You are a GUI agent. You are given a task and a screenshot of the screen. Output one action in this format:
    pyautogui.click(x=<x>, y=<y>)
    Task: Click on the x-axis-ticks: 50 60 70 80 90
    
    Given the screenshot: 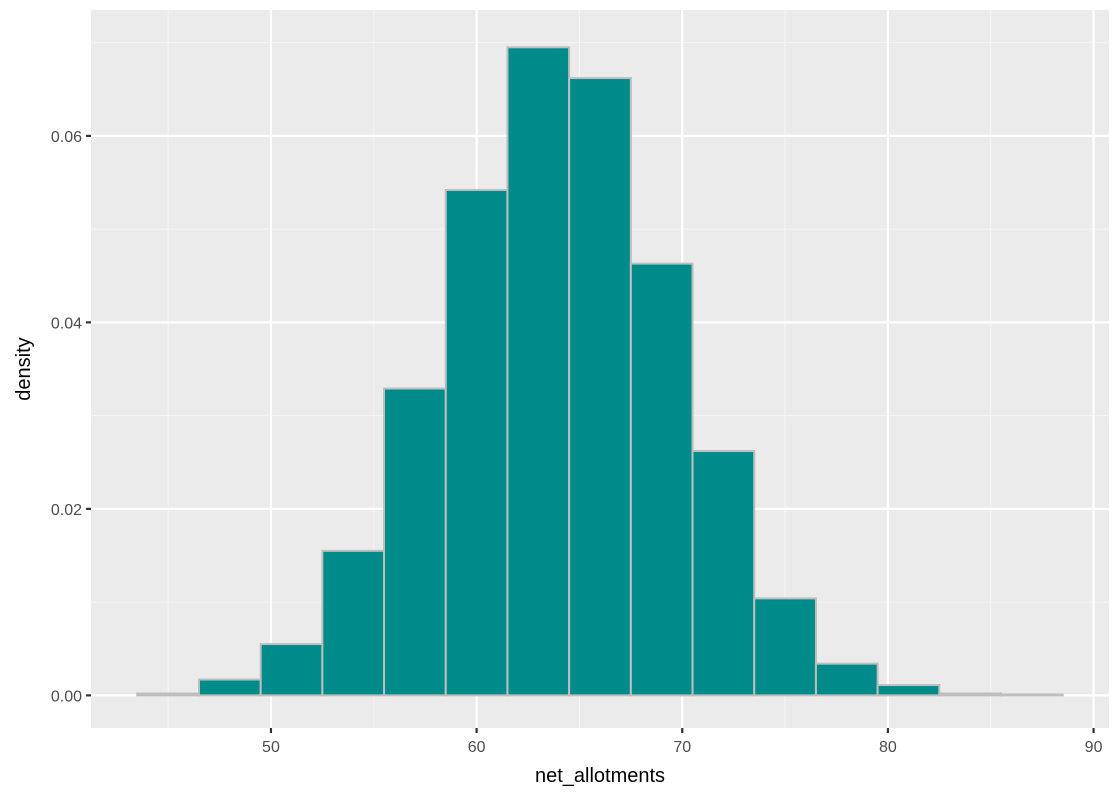 What is the action you would take?
    pyautogui.click(x=682, y=742)
    